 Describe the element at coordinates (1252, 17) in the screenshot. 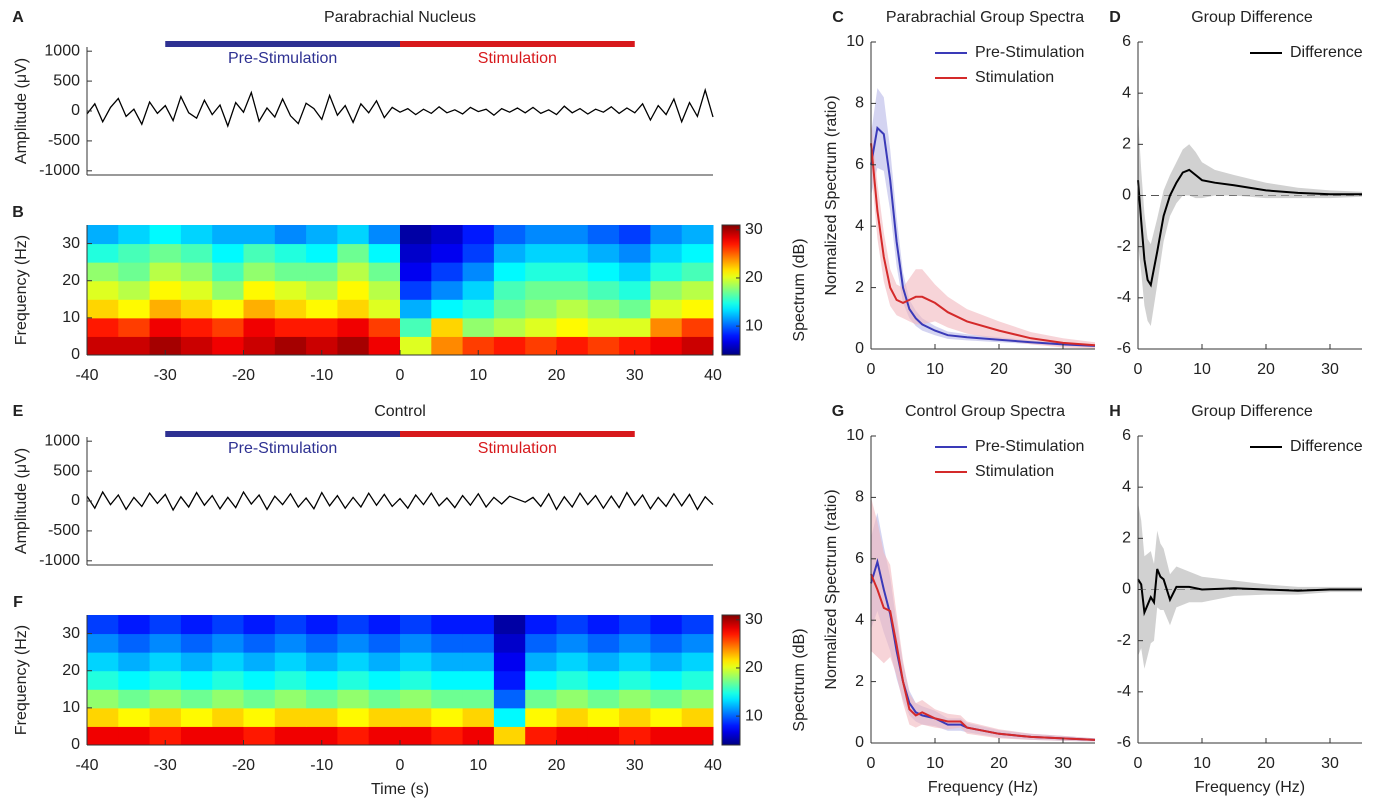

I see `panel-title: Group Difference` at that location.